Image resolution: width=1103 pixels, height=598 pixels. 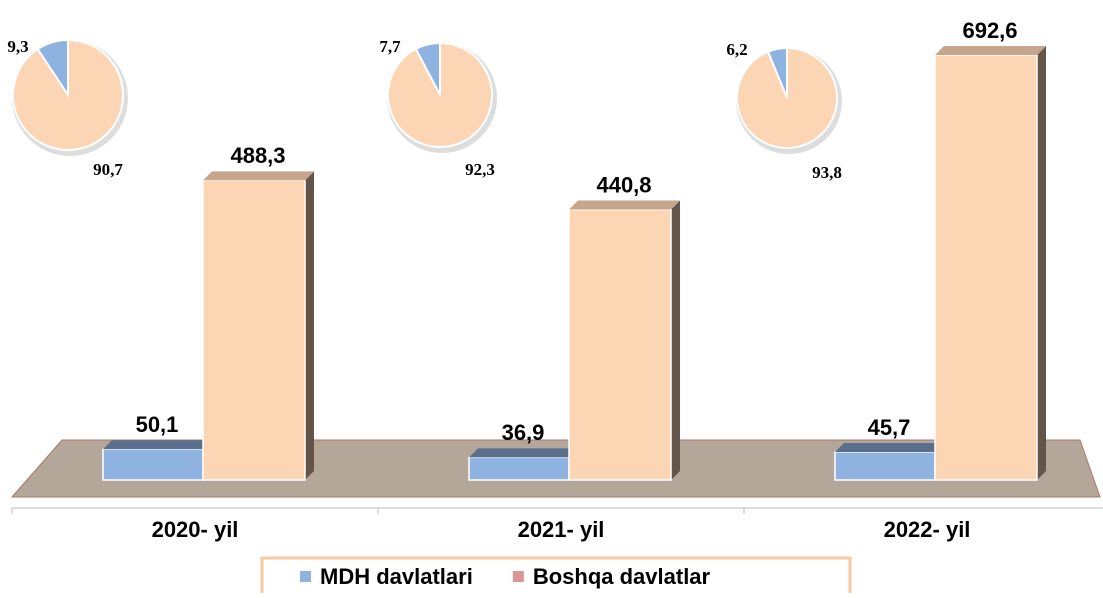 I want to click on pie-label: 6,2, so click(x=736, y=49).